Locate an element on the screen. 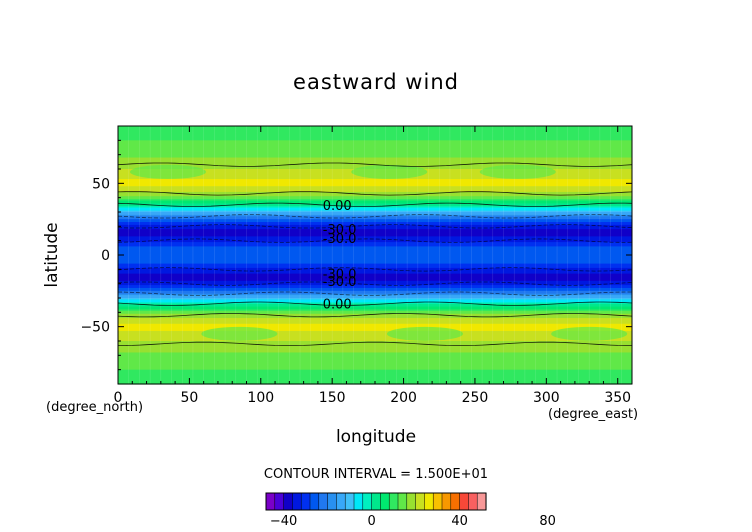  x-tick-label: 150 is located at coordinates (332, 398).